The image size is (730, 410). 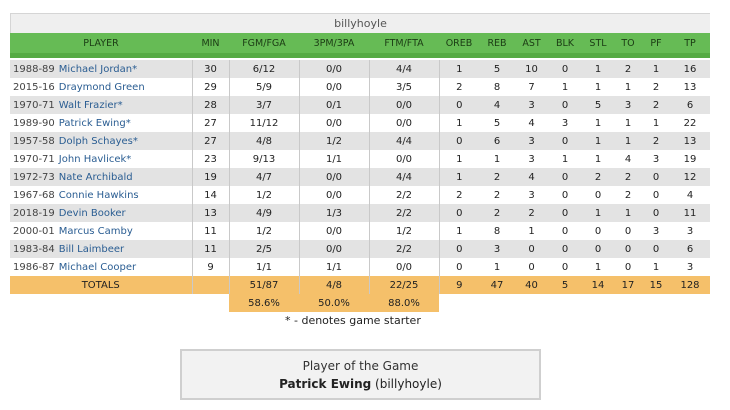 What do you see at coordinates (263, 195) in the screenshot?
I see `stat-fg: 1/2` at bounding box center [263, 195].